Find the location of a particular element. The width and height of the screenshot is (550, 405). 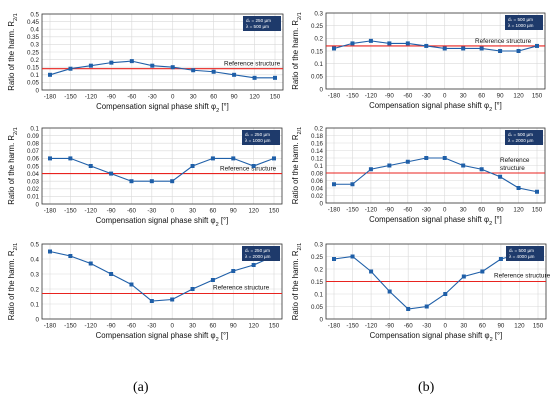

y-tick-label: 0.09 is located at coordinates (33, 136).